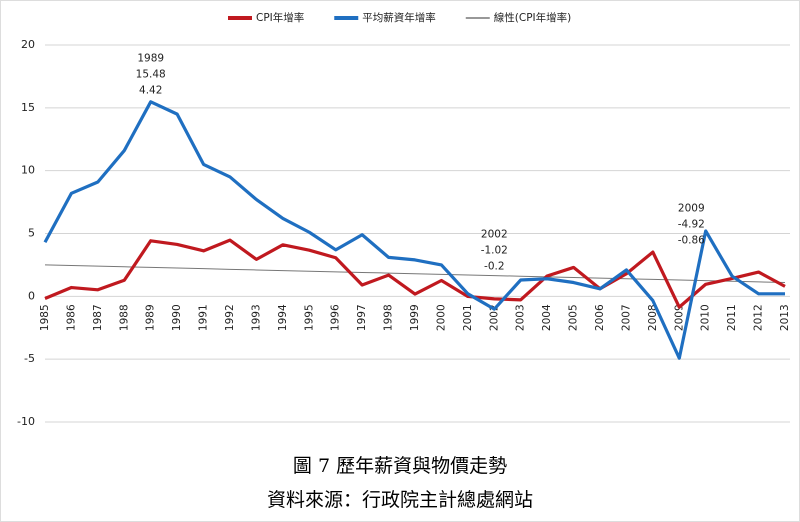 This screenshot has height=522, width=800. What do you see at coordinates (399, 17) in the screenshot?
I see `legend-label: 平均薪資年增率` at bounding box center [399, 17].